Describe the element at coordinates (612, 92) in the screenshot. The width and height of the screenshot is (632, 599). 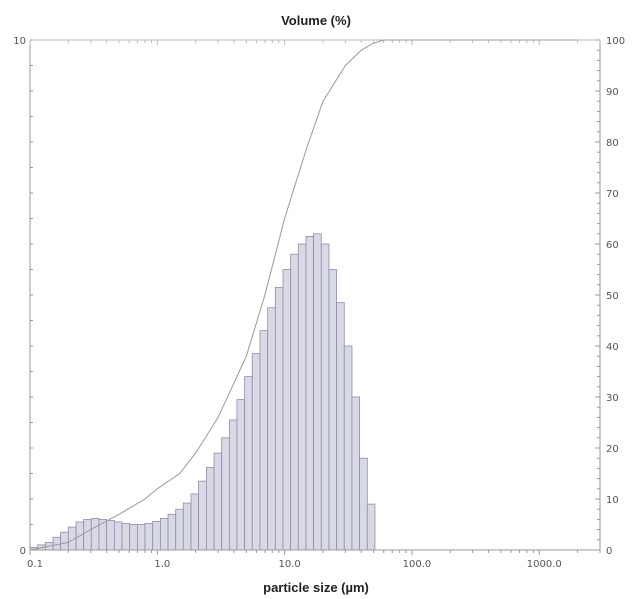
I see `right-tick-label: 90` at that location.